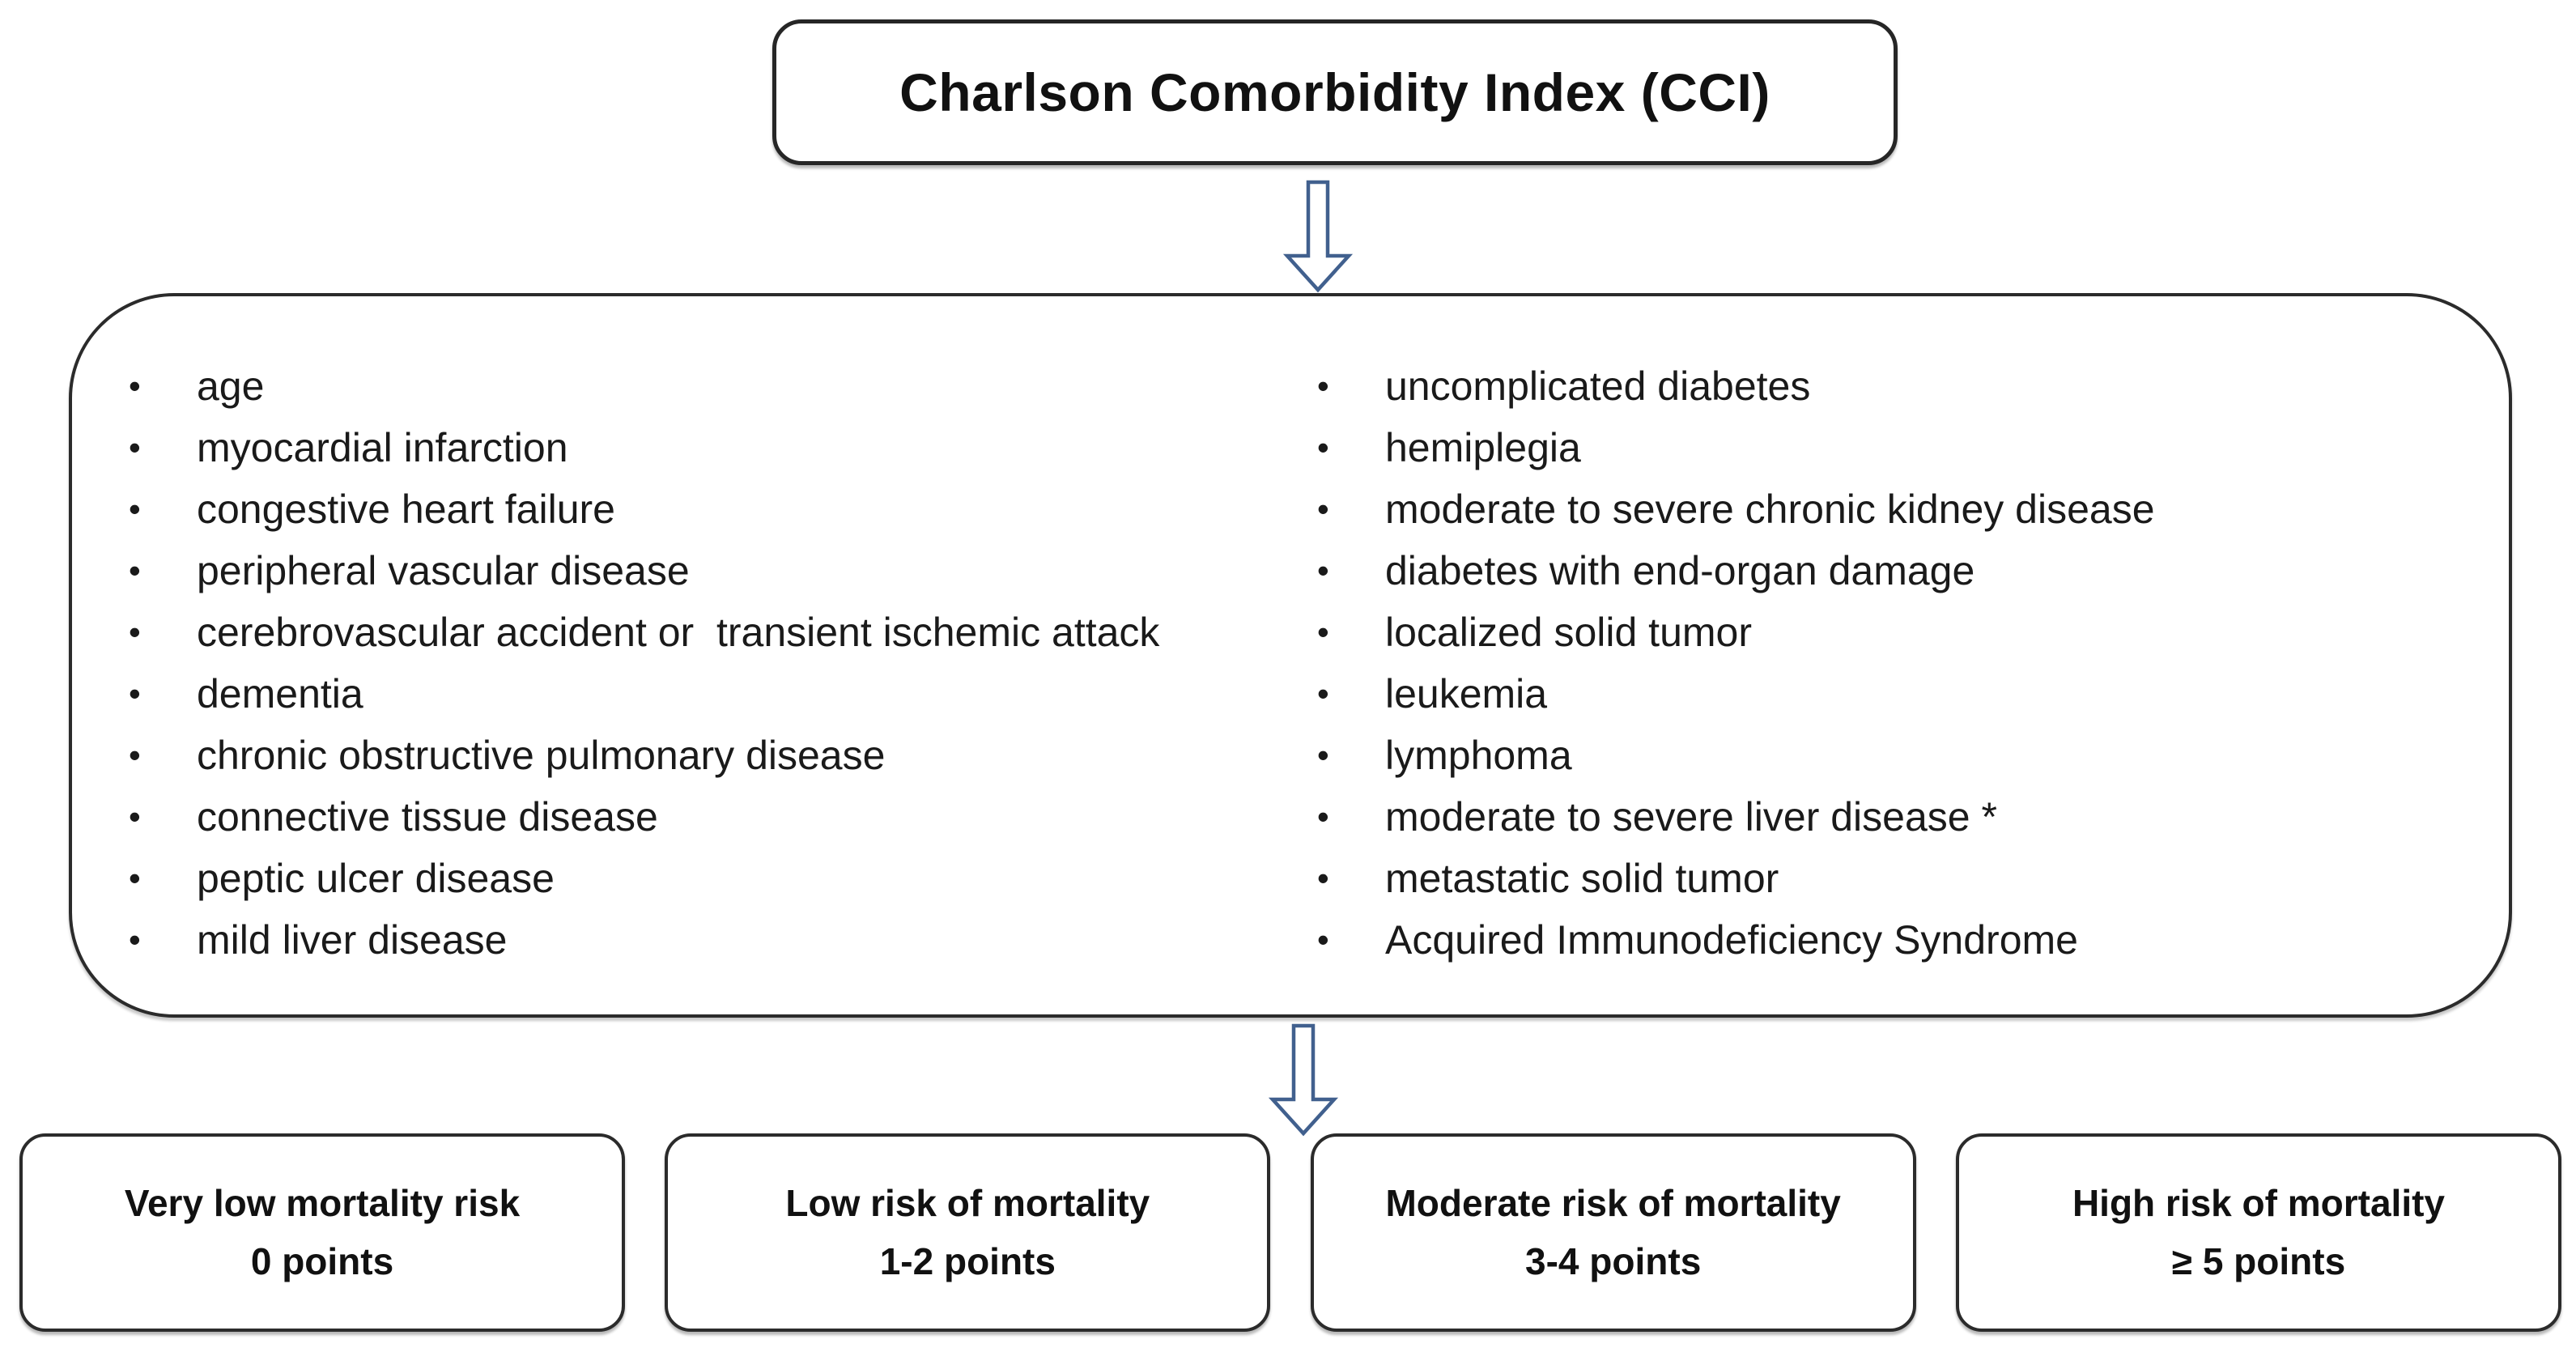  I want to click on list-item-label: hemiplegia, so click(1483, 447).